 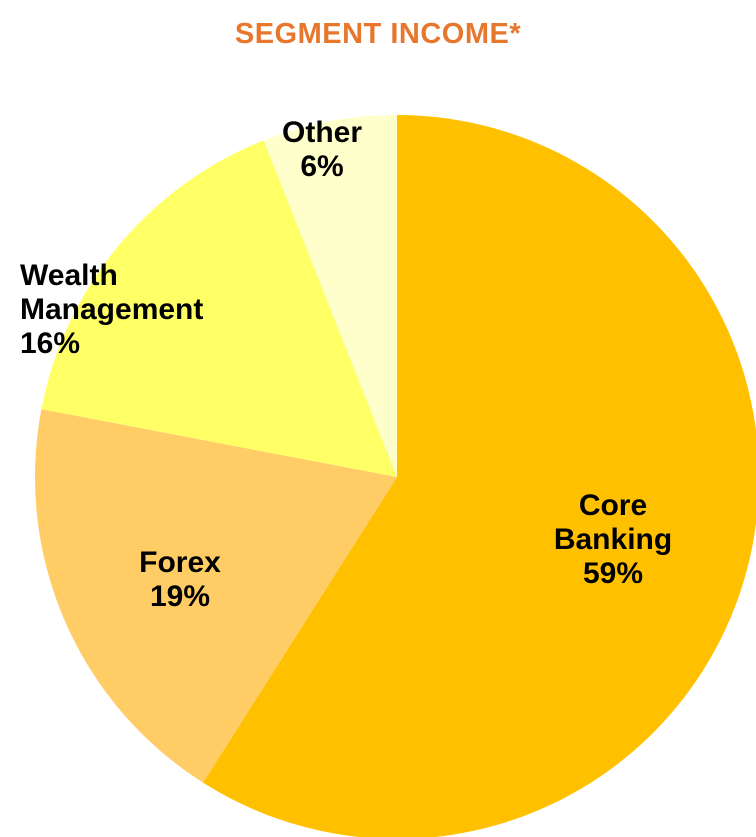 I want to click on pie-slice, so click(x=330, y=296).